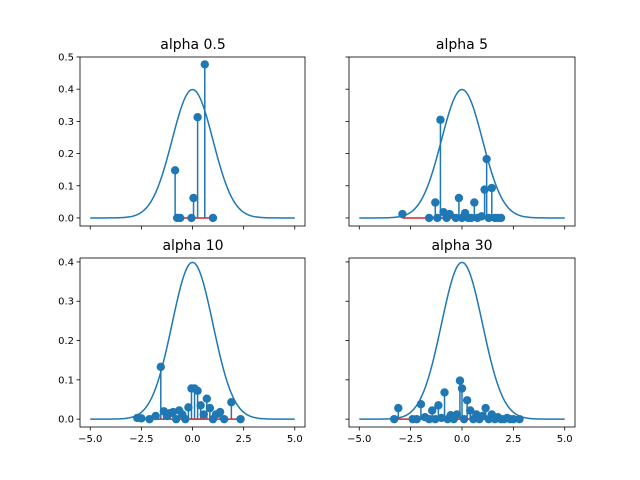 The width and height of the screenshot is (640, 480). What do you see at coordinates (192, 246) in the screenshot?
I see `subplot-title: alpha 10` at bounding box center [192, 246].